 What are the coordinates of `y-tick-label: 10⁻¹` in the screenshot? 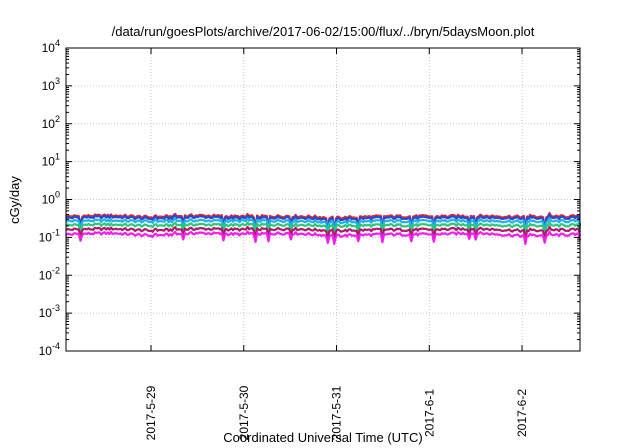 It's located at (49, 235).